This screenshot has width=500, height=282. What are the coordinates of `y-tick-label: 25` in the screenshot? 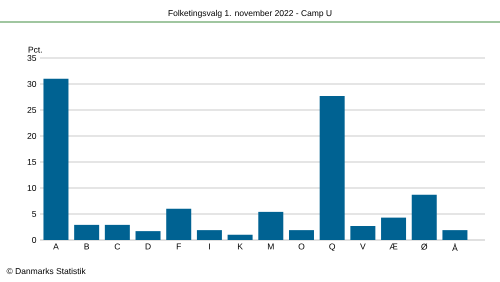 It's located at (31, 110).